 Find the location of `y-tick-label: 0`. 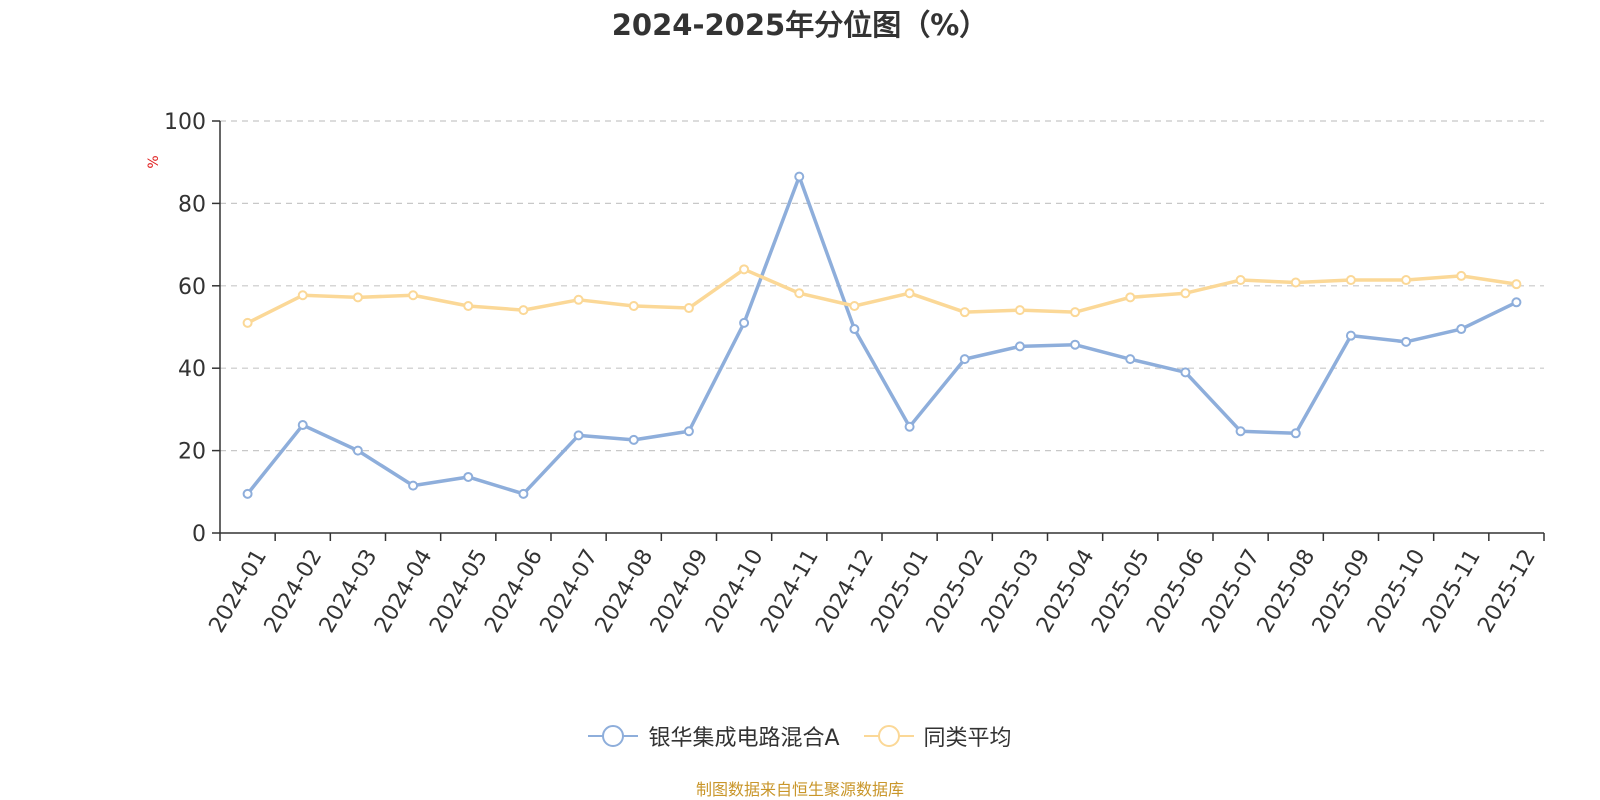

y-tick-label: 0 is located at coordinates (199, 534).